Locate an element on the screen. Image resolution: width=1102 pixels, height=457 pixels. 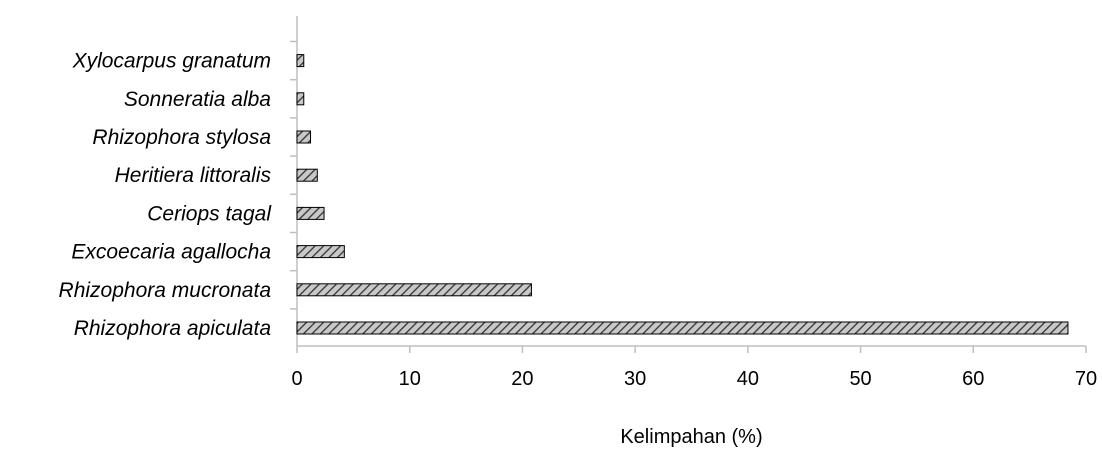
category-label: Ceriops tagal is located at coordinates (209, 213).